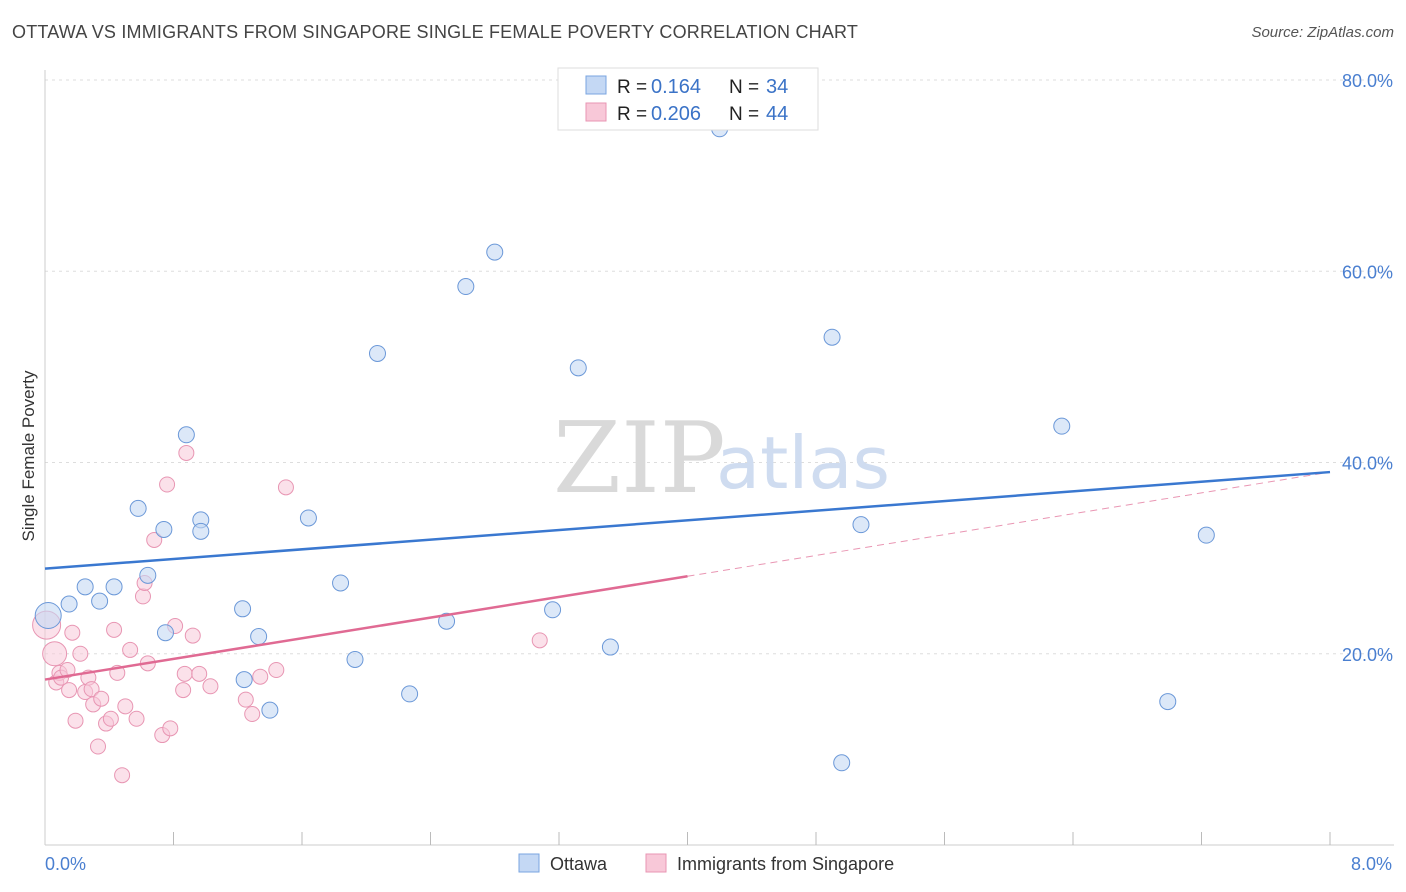 This screenshot has height=892, width=1406. What do you see at coordinates (785, 864) in the screenshot?
I see `legend-singapore-label: Immigrants from Singapore` at bounding box center [785, 864].